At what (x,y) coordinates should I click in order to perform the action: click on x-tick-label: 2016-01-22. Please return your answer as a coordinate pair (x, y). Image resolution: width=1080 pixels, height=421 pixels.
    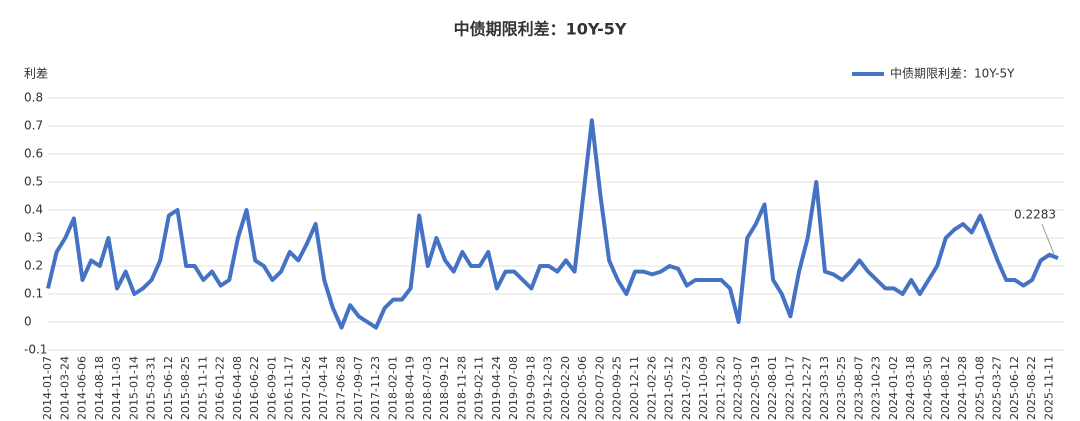
    Looking at the image, I should click on (220, 388).